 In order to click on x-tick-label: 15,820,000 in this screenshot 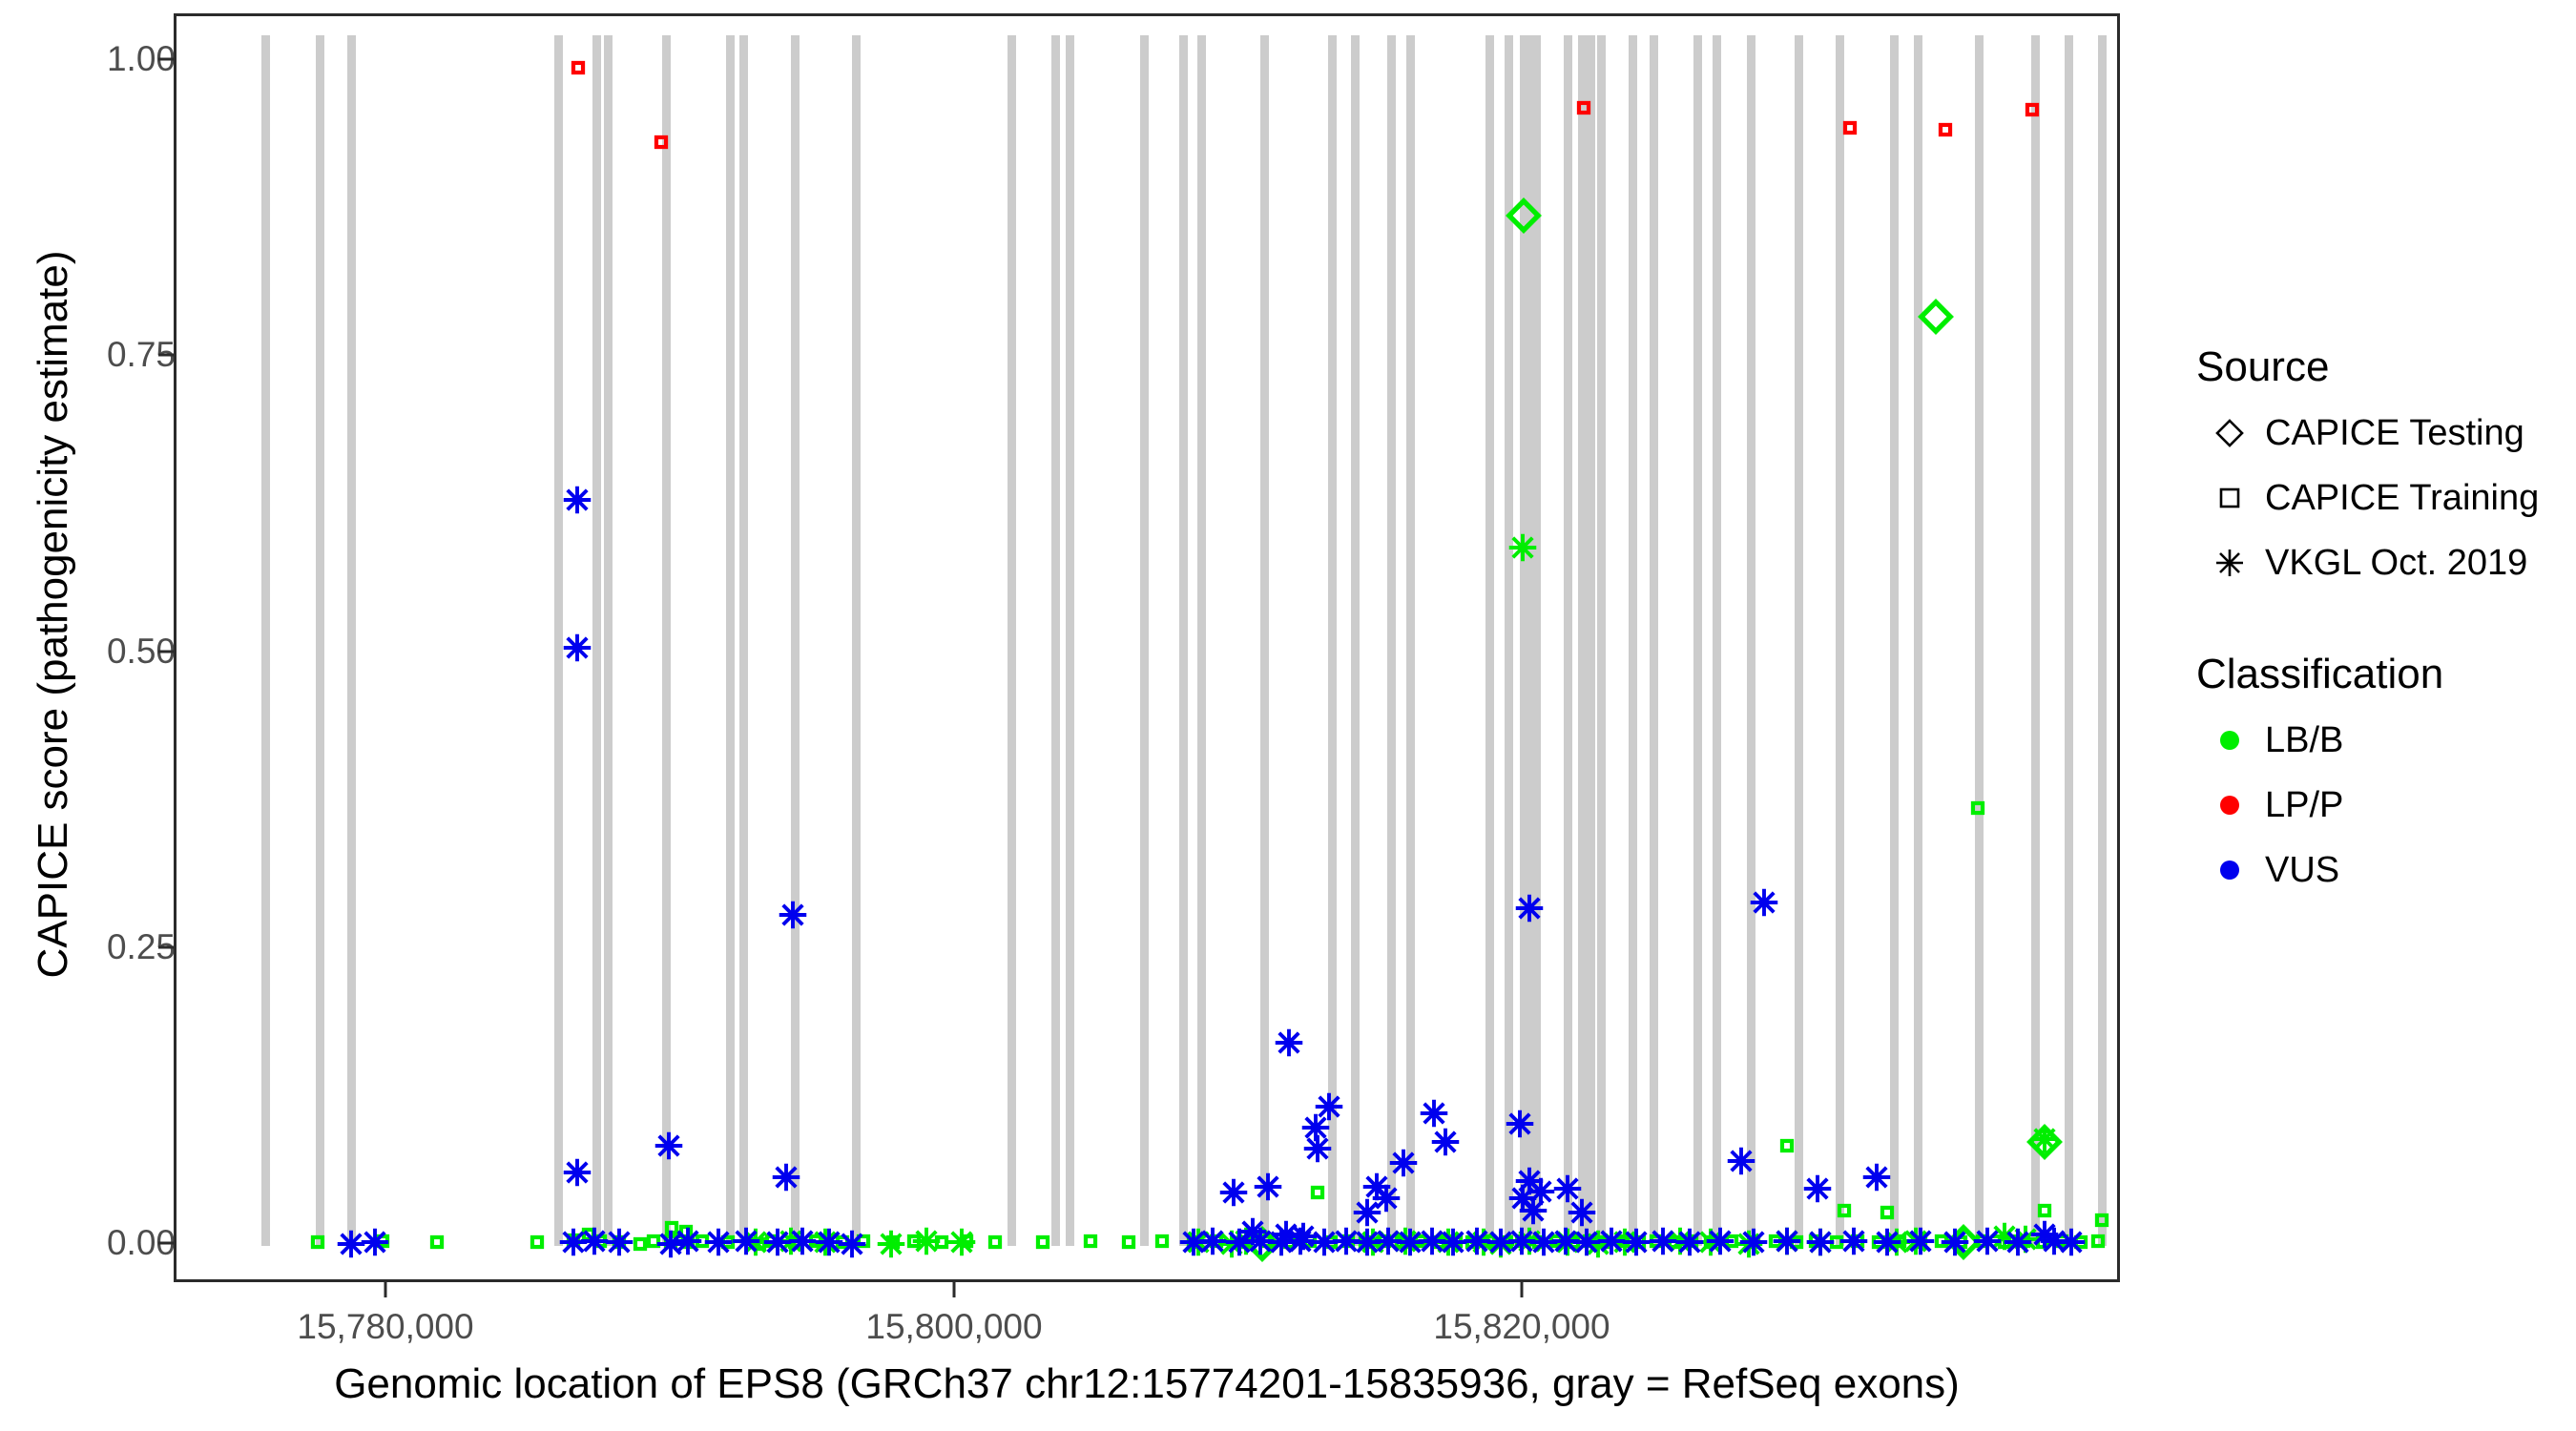, I will do `click(1521, 1327)`.